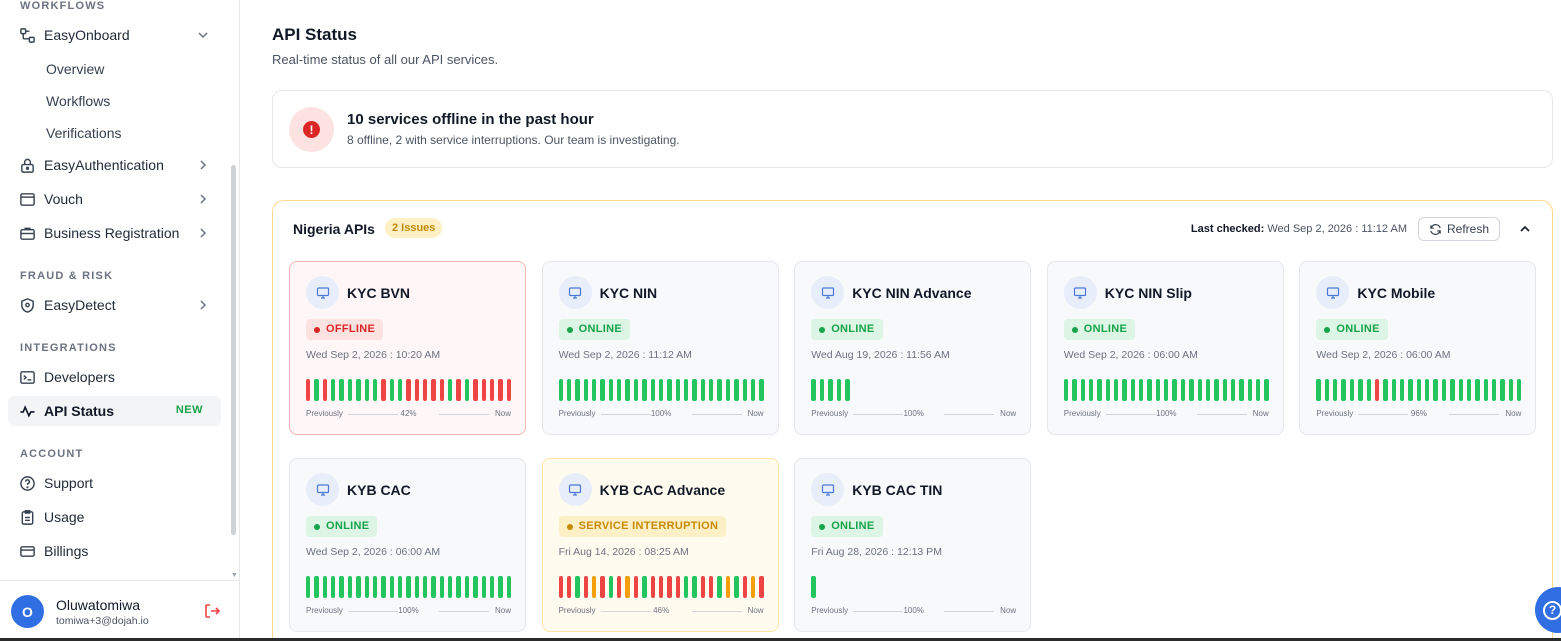 This screenshot has width=1561, height=641. I want to click on sidebar-item-api-status: API Status NEW, so click(114, 411).